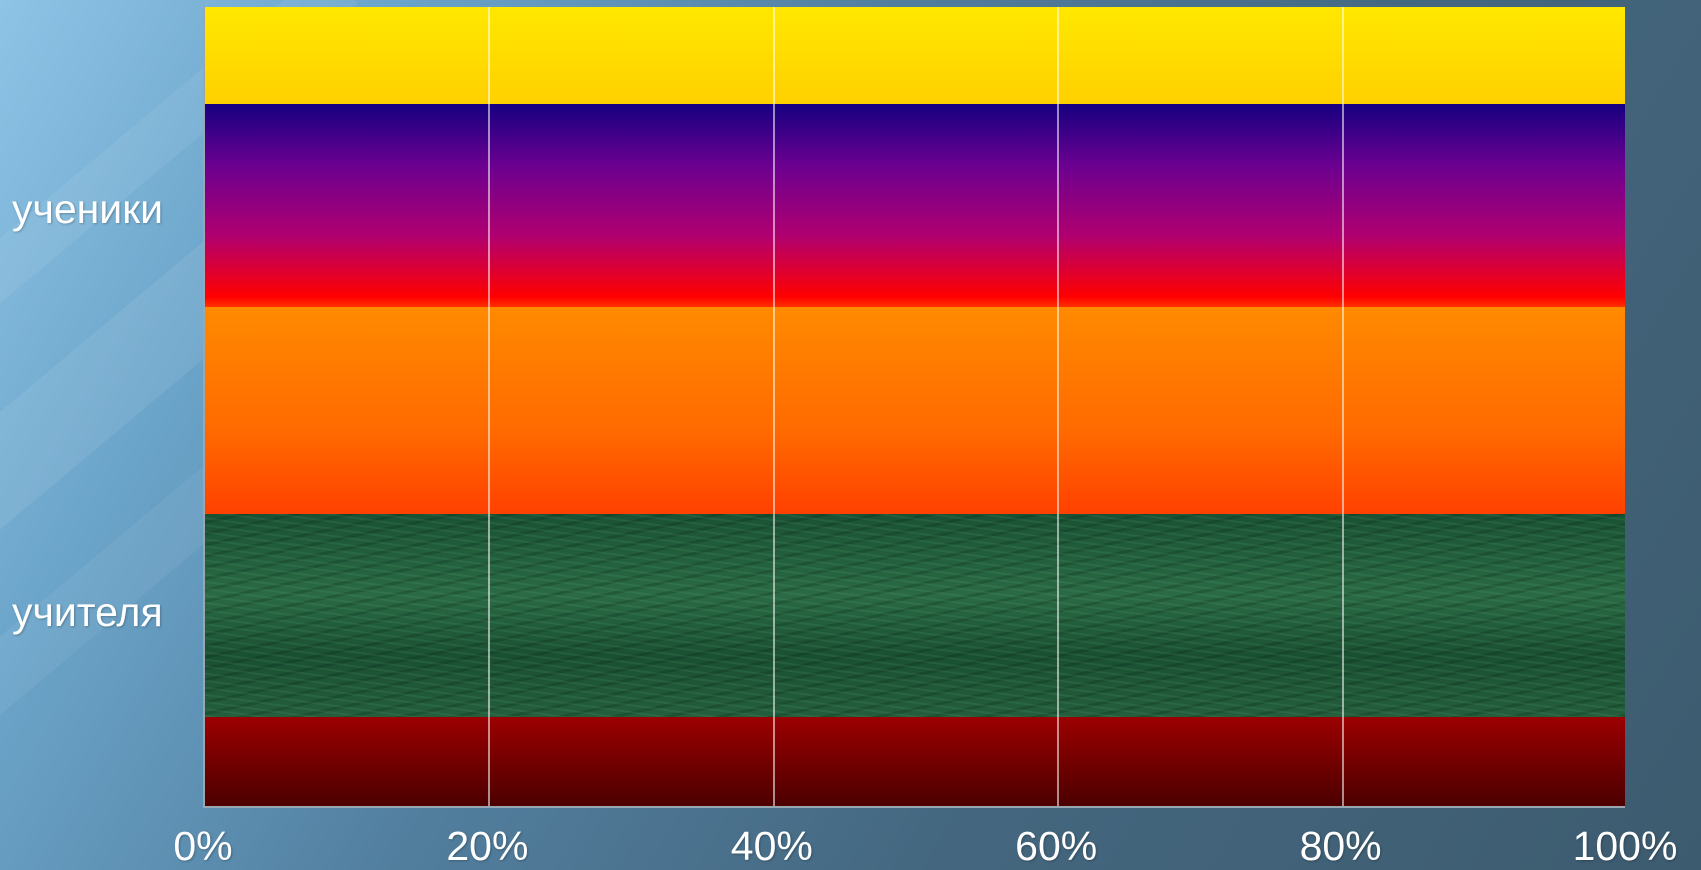 The width and height of the screenshot is (1701, 870). I want to click on x-tick-label: 60%, so click(1056, 846).